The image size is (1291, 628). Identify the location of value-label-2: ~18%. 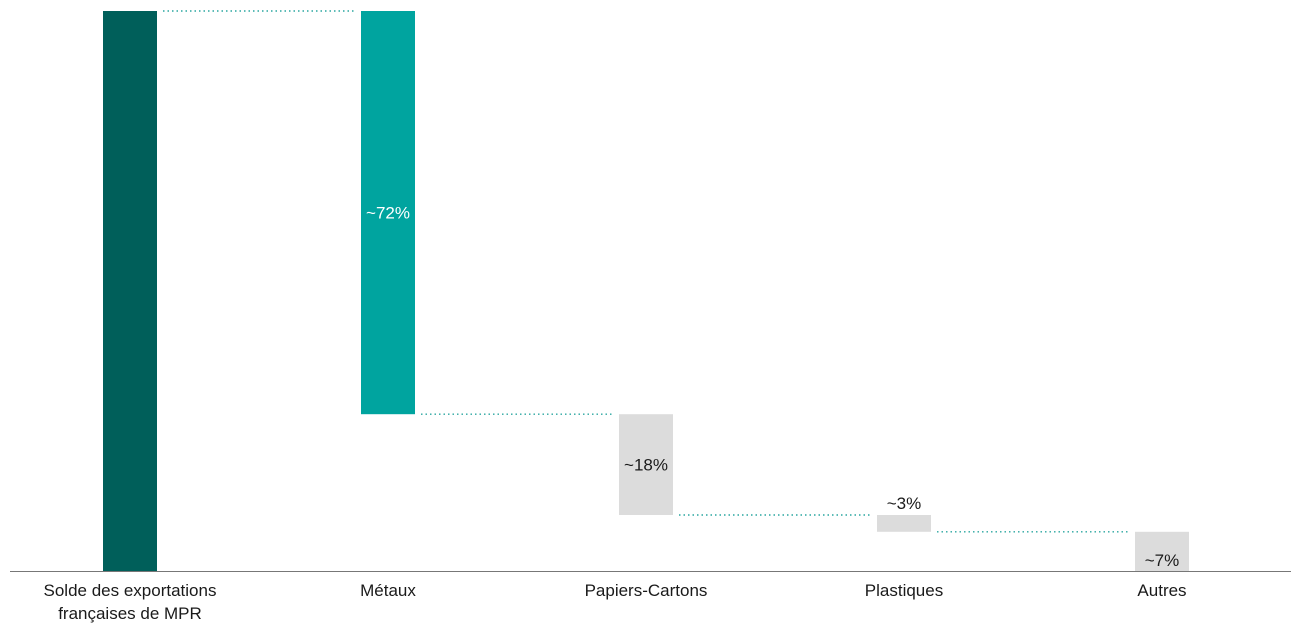
(646, 465).